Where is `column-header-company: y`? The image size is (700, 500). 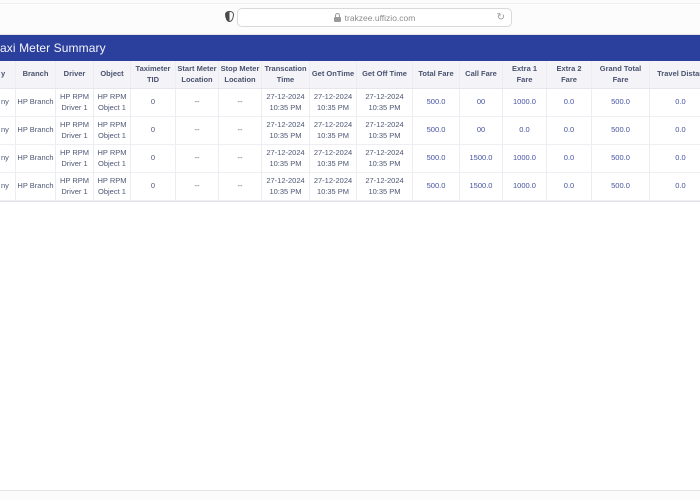 column-header-company: y is located at coordinates (8, 74).